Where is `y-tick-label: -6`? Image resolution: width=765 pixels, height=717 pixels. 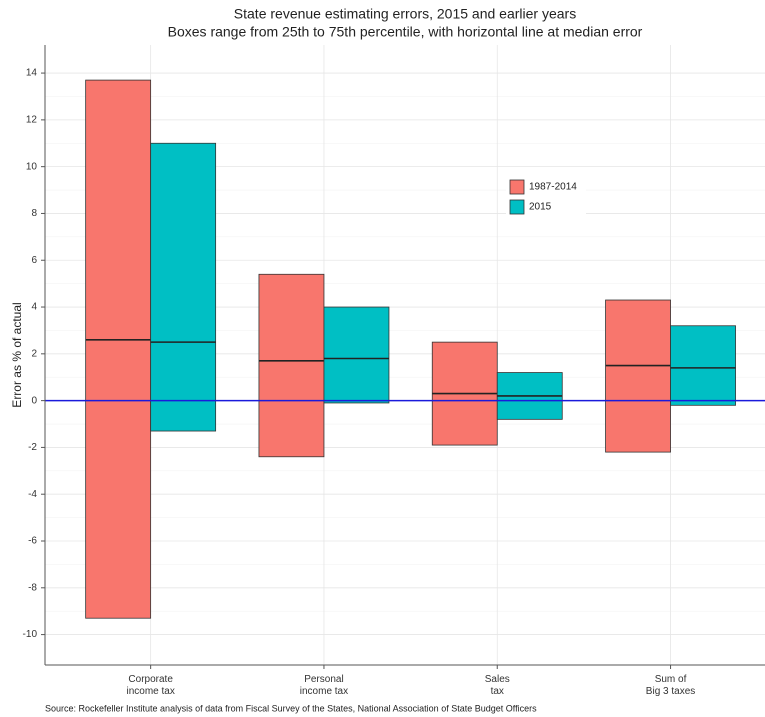 y-tick-label: -6 is located at coordinates (32, 541).